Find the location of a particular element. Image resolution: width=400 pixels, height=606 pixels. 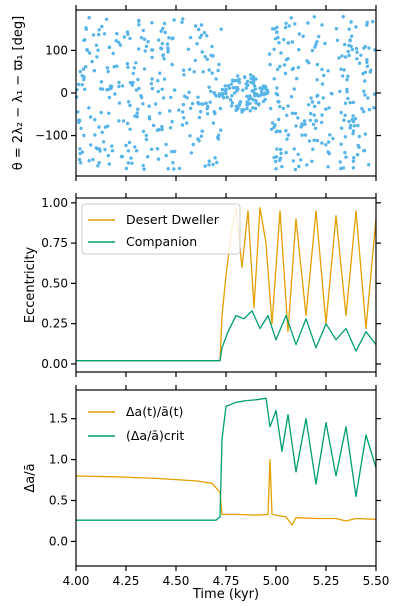

y-tick-label: 0.5 is located at coordinates (58, 501).